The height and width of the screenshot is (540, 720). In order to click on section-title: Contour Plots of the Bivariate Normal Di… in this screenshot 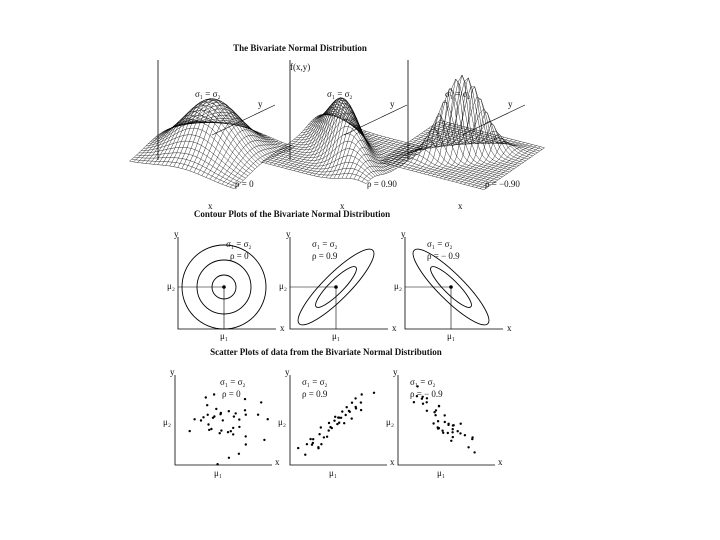, I will do `click(292, 214)`.